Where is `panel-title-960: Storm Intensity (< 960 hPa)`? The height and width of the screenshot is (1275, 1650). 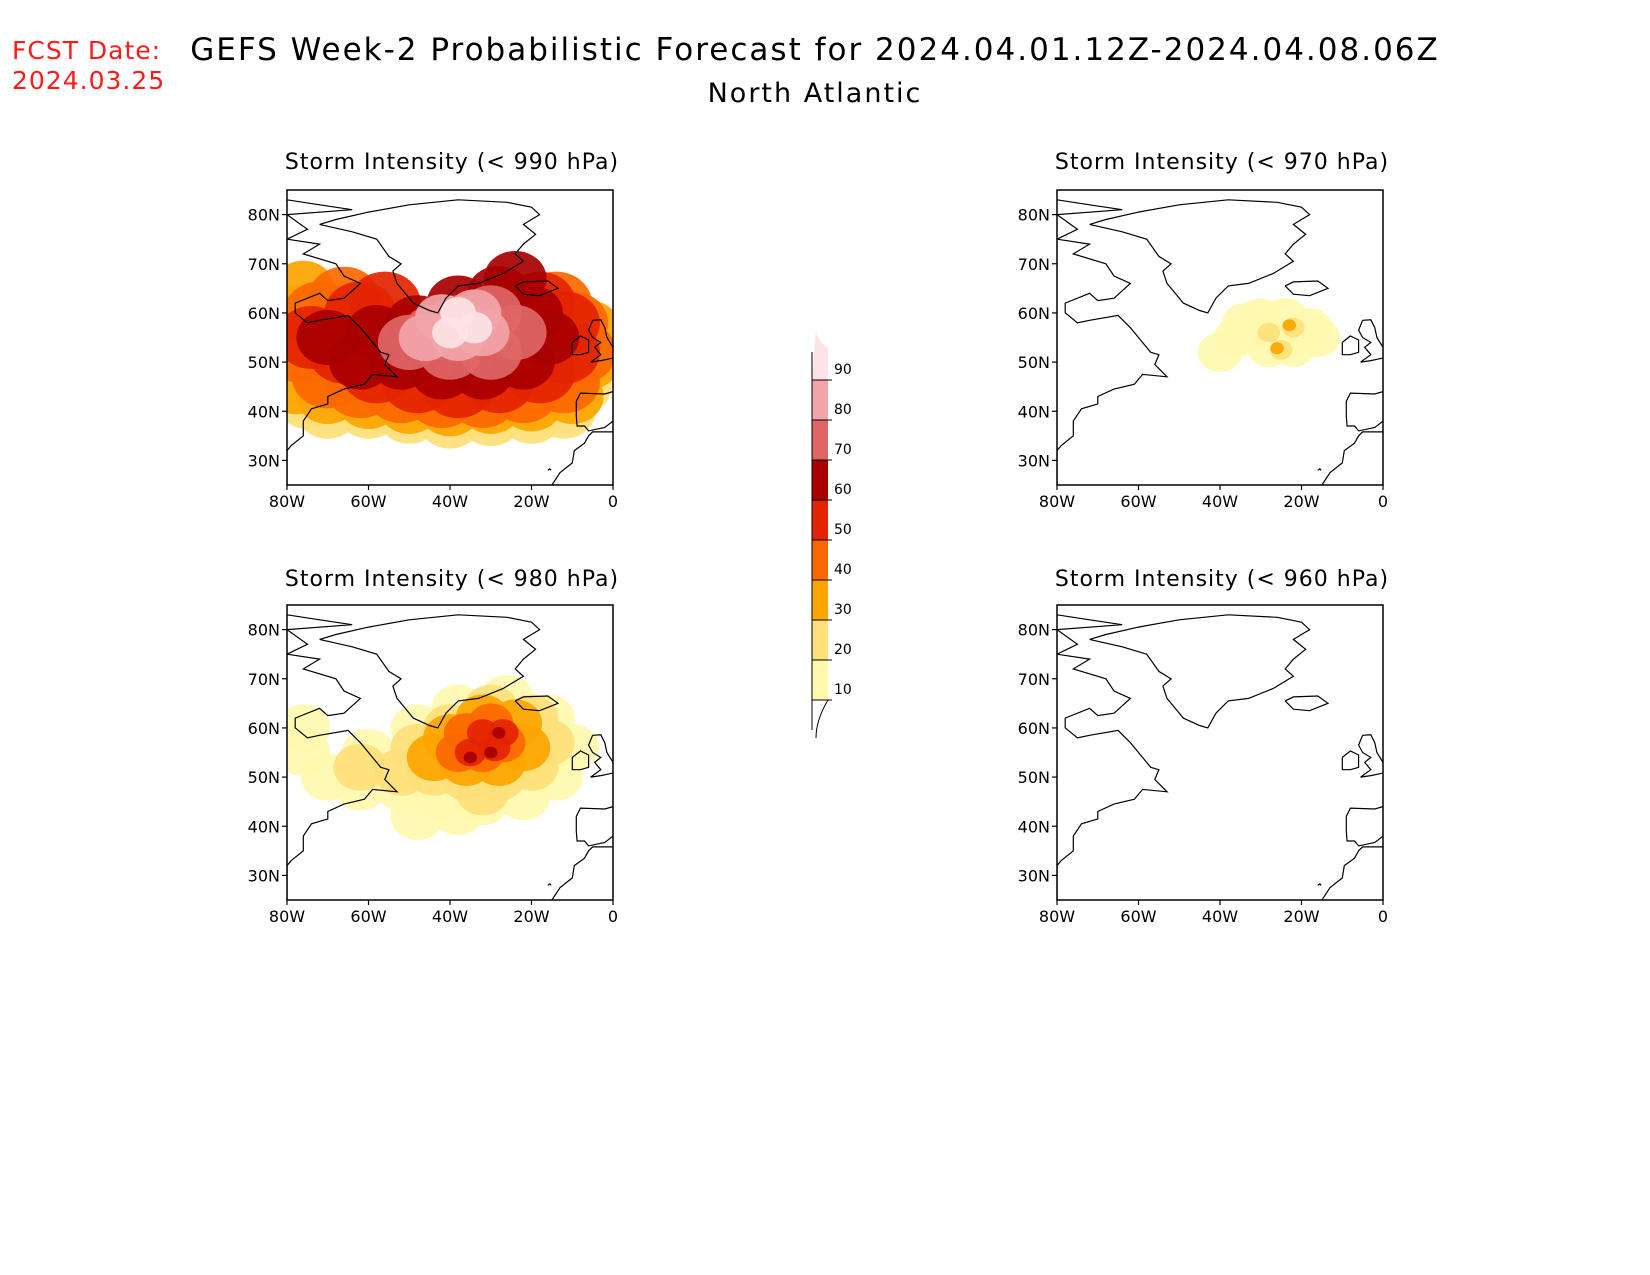 panel-title-960: Storm Intensity (< 960 hPa) is located at coordinates (1222, 579).